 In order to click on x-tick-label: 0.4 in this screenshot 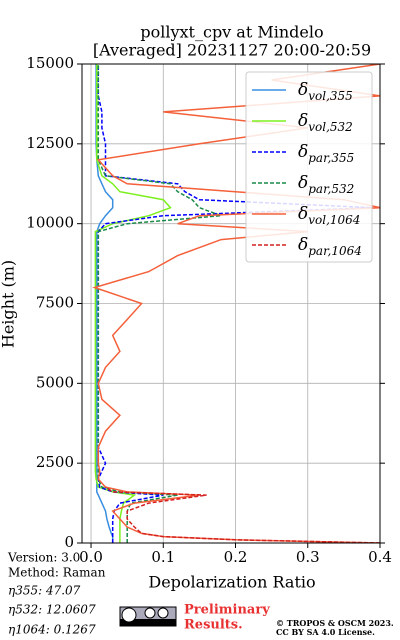, I will do `click(380, 557)`.